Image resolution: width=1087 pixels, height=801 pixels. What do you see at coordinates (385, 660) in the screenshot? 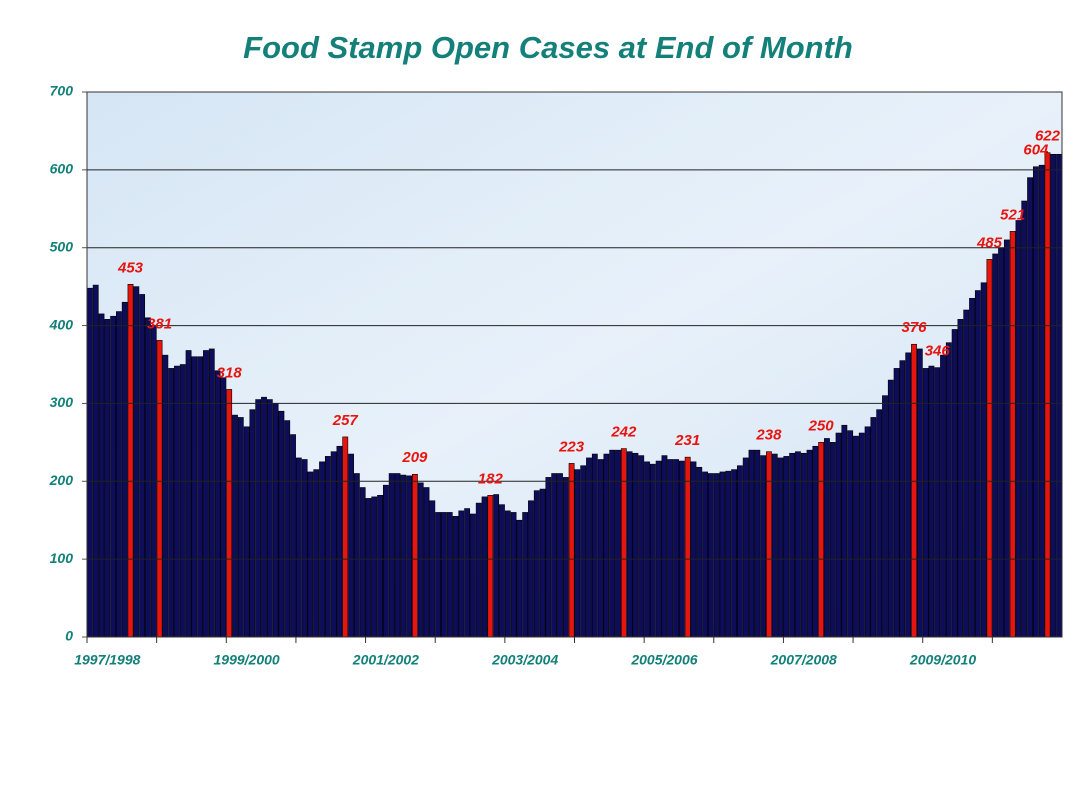
I see `x-tick-label: 2001/2002` at bounding box center [385, 660].